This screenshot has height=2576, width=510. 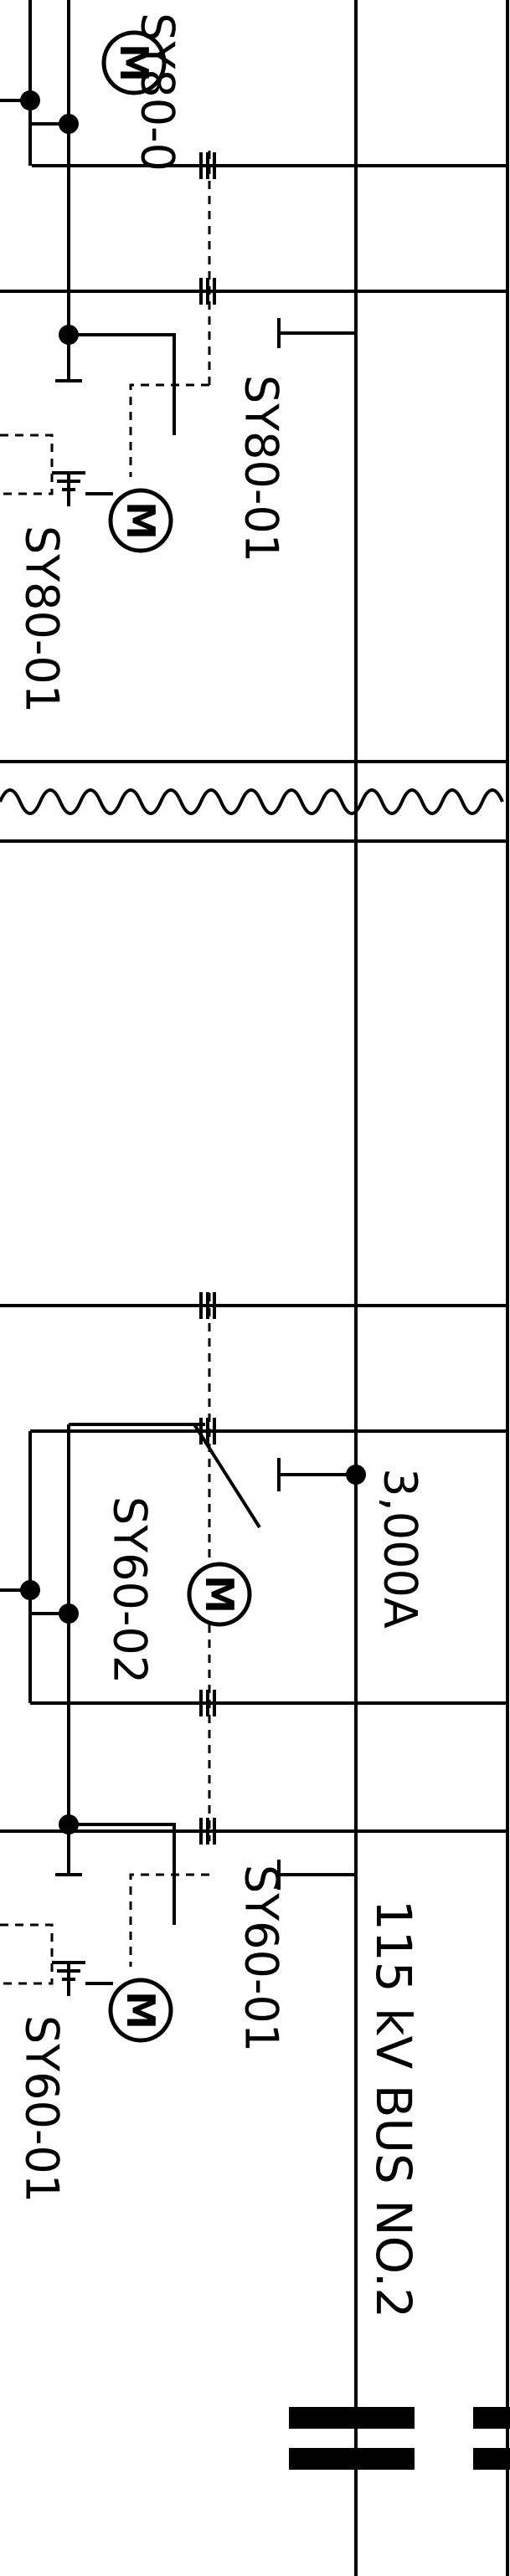 I want to click on motor-label: SY80-0, so click(x=157, y=92).